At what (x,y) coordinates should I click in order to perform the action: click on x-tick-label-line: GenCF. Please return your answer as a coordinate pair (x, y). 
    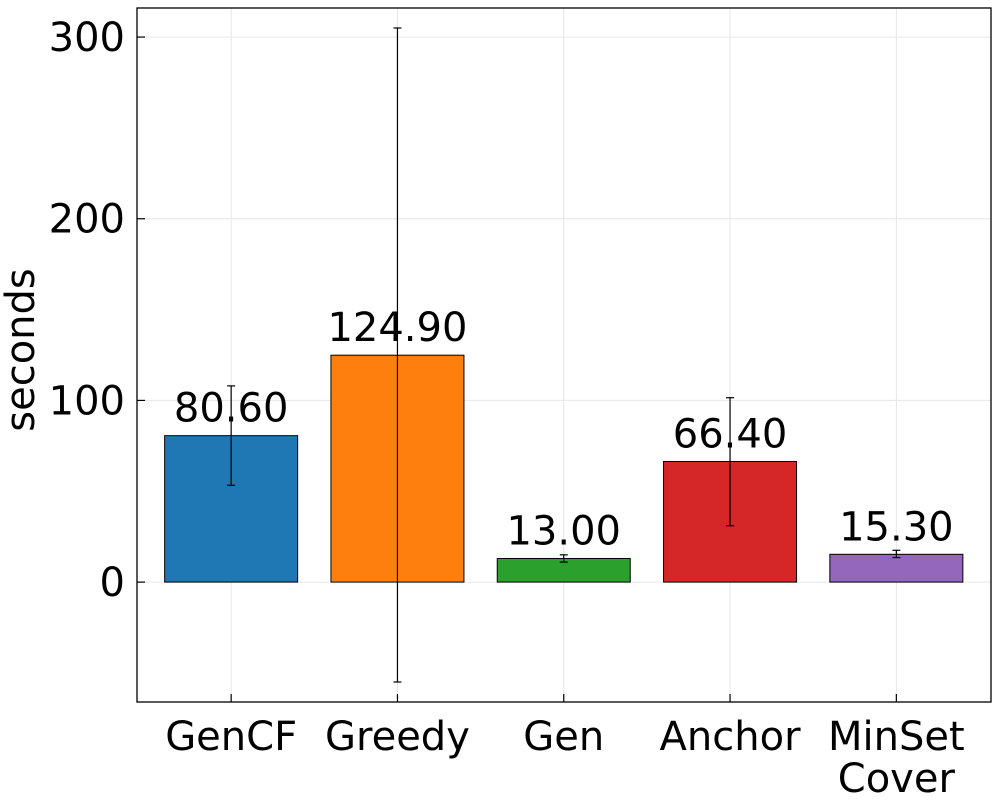
    Looking at the image, I should click on (231, 737).